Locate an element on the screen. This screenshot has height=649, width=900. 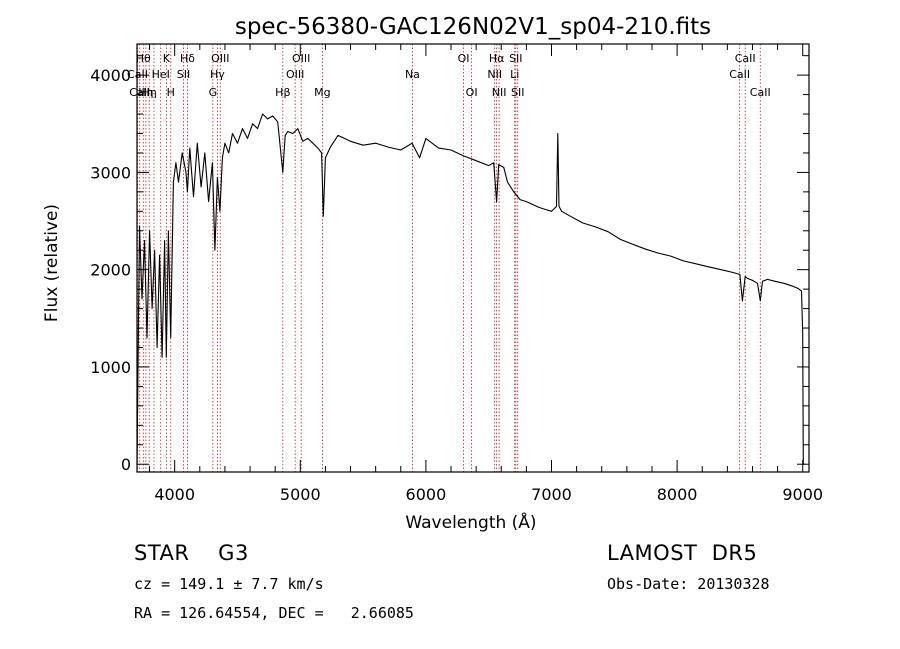
line-label: Na is located at coordinates (412, 74).